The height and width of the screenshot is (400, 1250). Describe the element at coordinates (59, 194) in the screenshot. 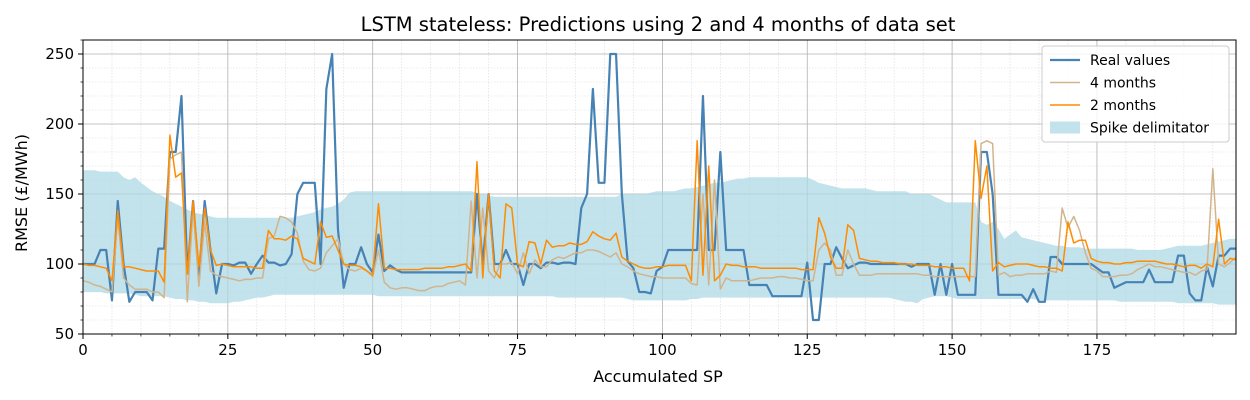

I see `y-tick-label: 150` at that location.